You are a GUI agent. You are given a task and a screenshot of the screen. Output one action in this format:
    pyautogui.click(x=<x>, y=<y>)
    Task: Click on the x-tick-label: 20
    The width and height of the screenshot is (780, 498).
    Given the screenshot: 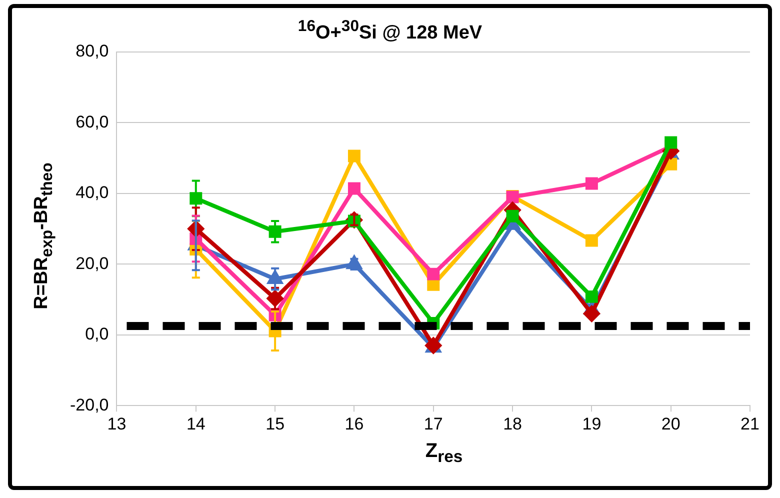 What is the action you would take?
    pyautogui.click(x=670, y=424)
    